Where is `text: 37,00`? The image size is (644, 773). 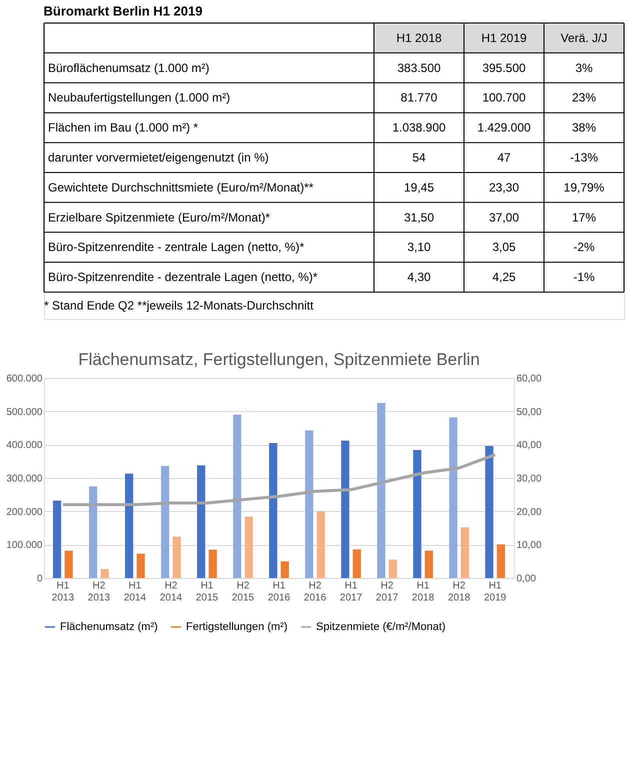 text: 37,00 is located at coordinates (504, 217).